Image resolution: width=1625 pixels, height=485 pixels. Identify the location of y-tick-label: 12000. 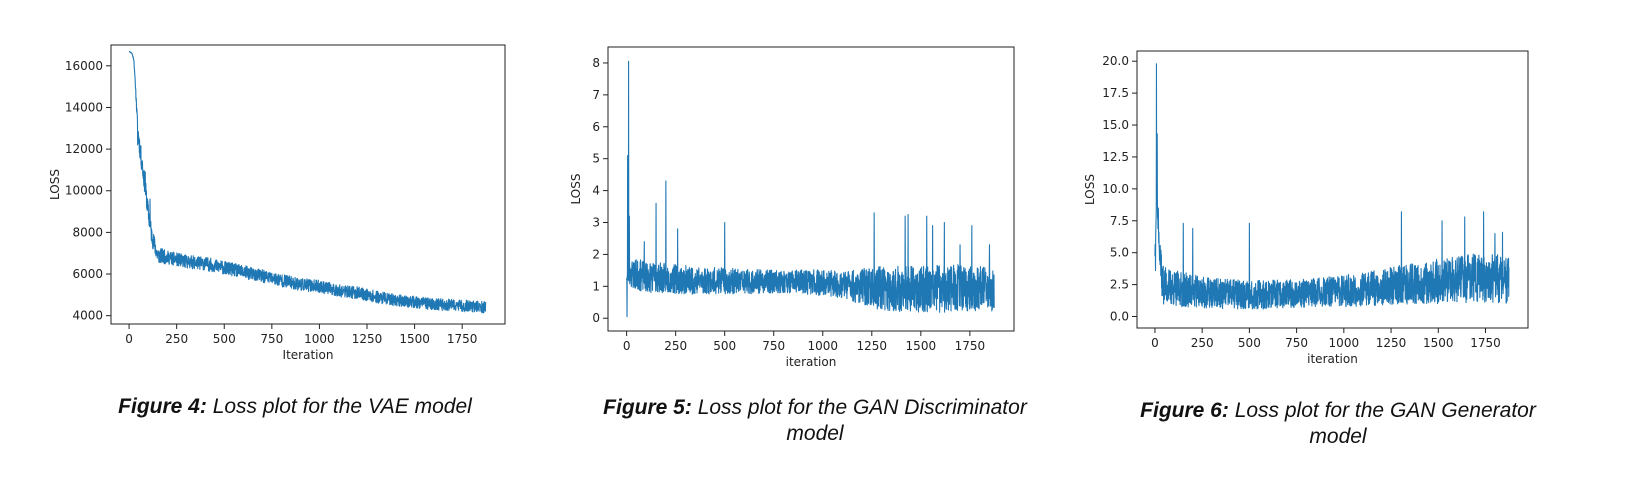
(84, 149).